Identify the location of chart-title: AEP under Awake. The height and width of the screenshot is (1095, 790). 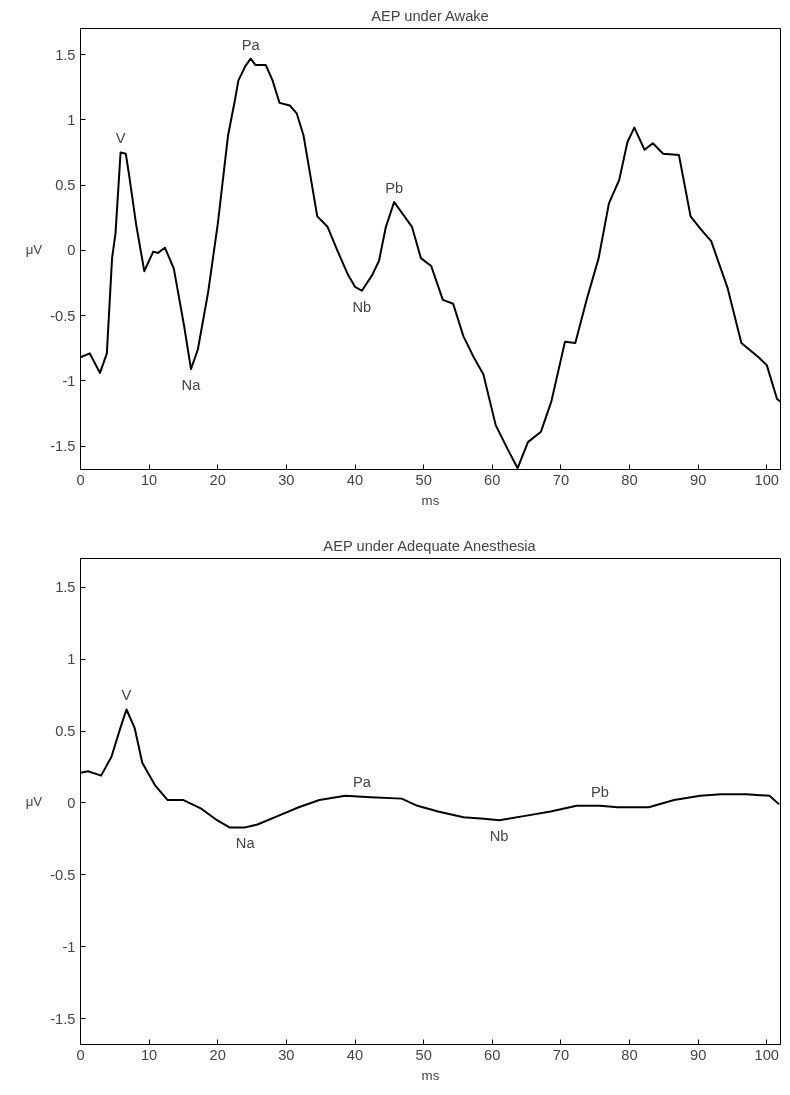
(430, 15).